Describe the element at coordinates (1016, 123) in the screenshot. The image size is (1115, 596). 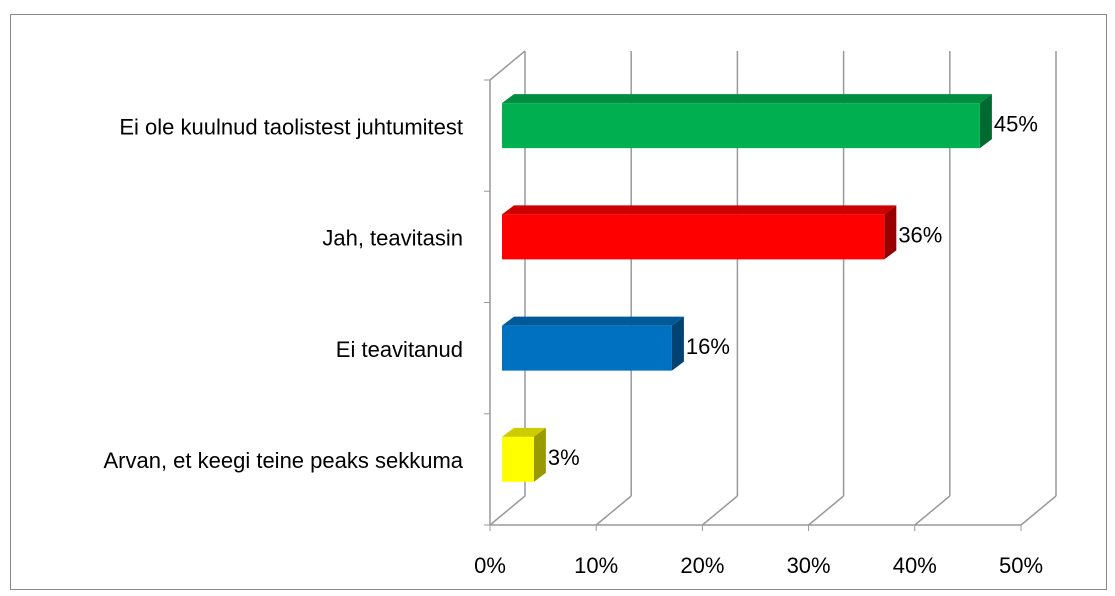
I see `value-label: 45%` at that location.